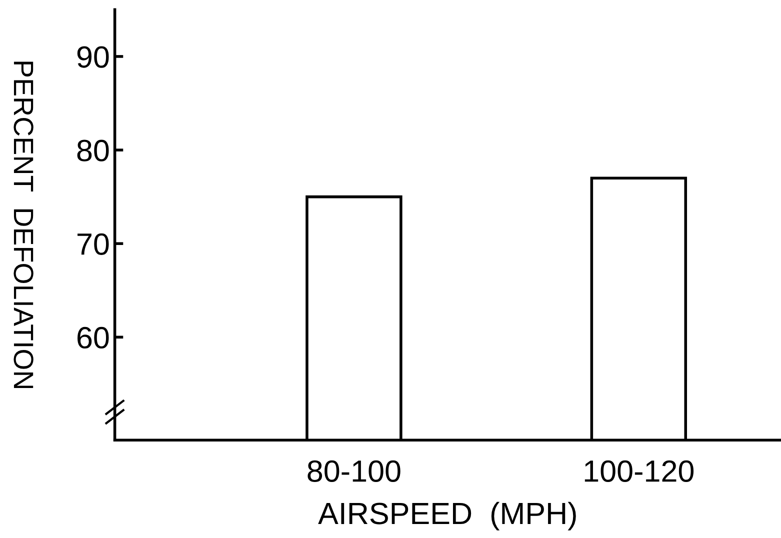 Image resolution: width=781 pixels, height=538 pixels. What do you see at coordinates (93, 57) in the screenshot?
I see `y-tick-label: 90` at bounding box center [93, 57].